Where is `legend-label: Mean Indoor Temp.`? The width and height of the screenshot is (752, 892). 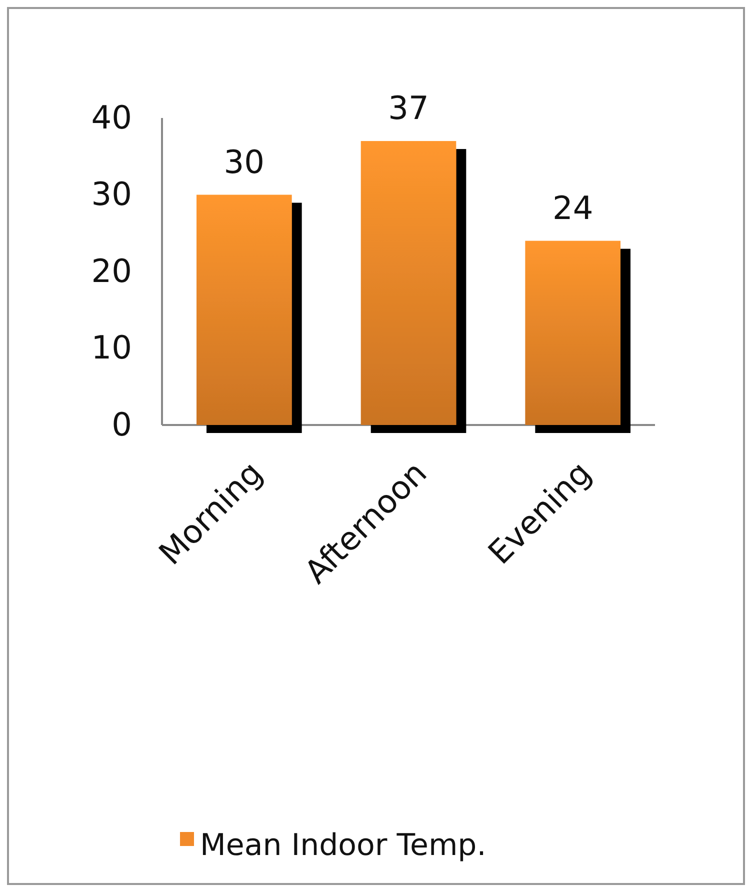 legend-label: Mean Indoor Temp. is located at coordinates (343, 845).